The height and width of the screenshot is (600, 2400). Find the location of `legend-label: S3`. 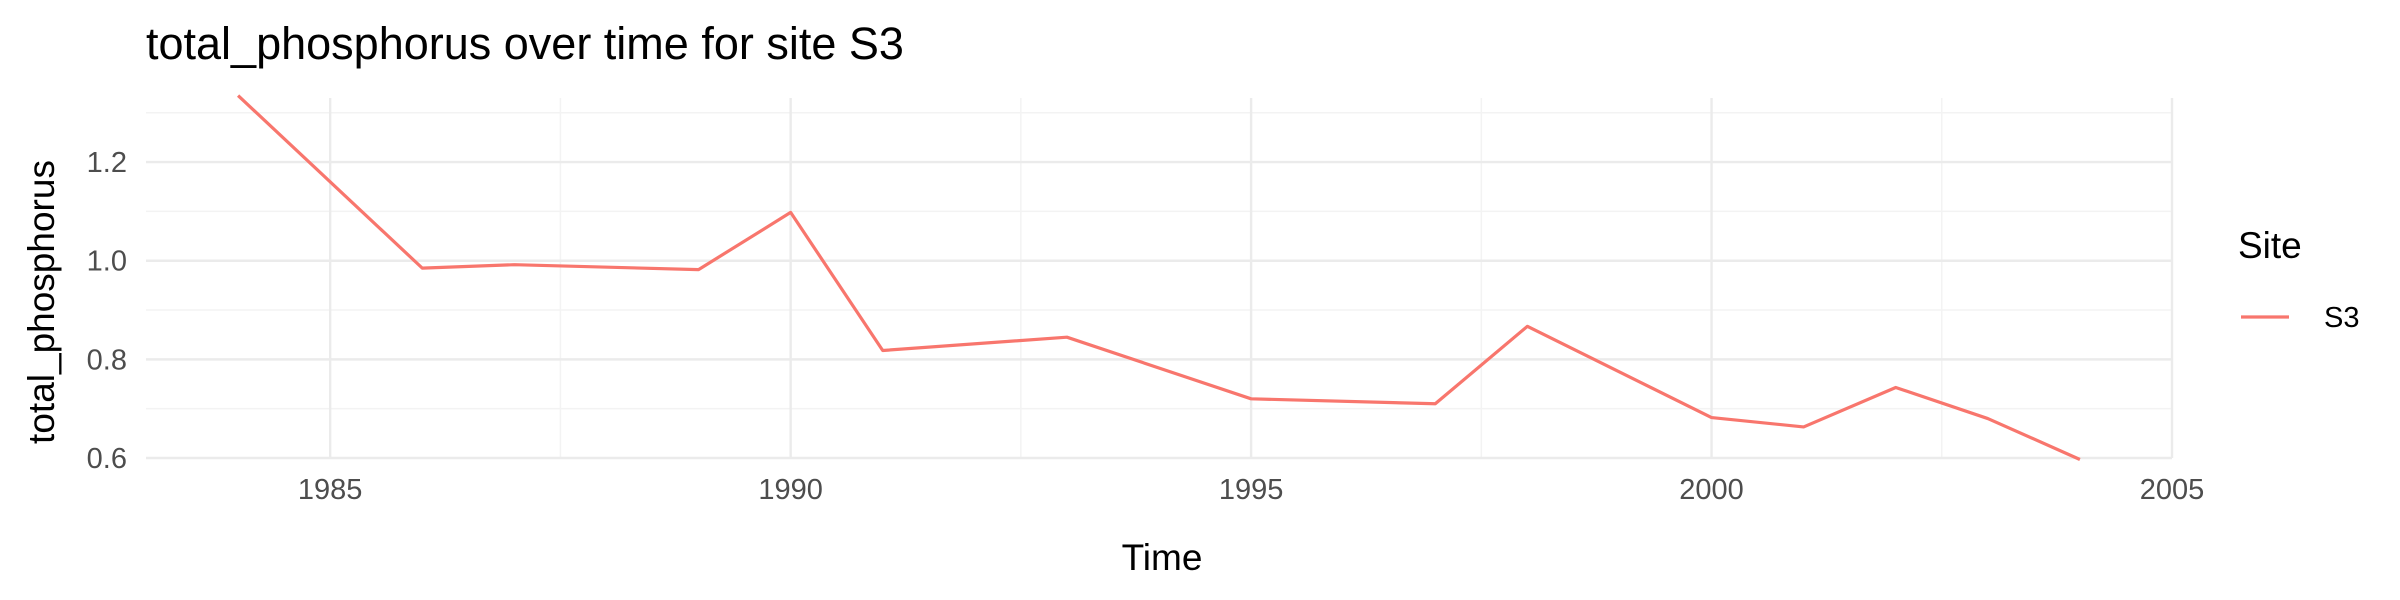

legend-label: S3 is located at coordinates (2341, 318).